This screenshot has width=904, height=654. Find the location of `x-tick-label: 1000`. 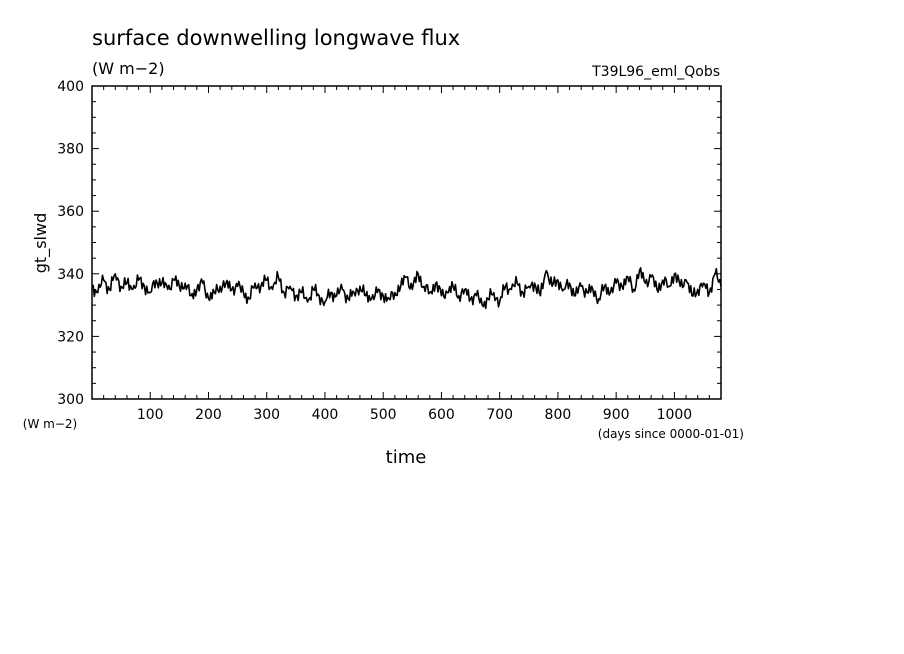

x-tick-label: 1000 is located at coordinates (675, 415).